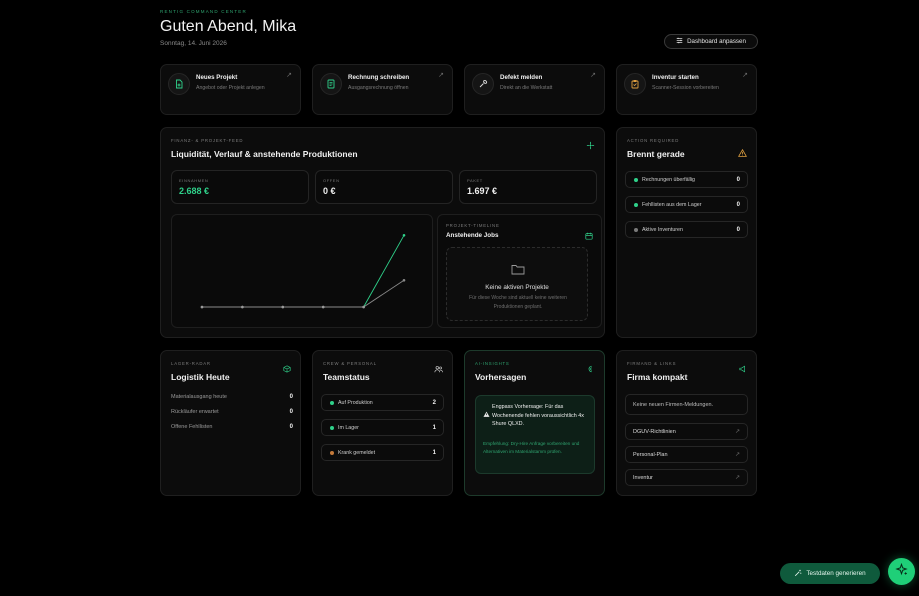  I want to click on team-row-label: Krank gemeldet, so click(357, 453).